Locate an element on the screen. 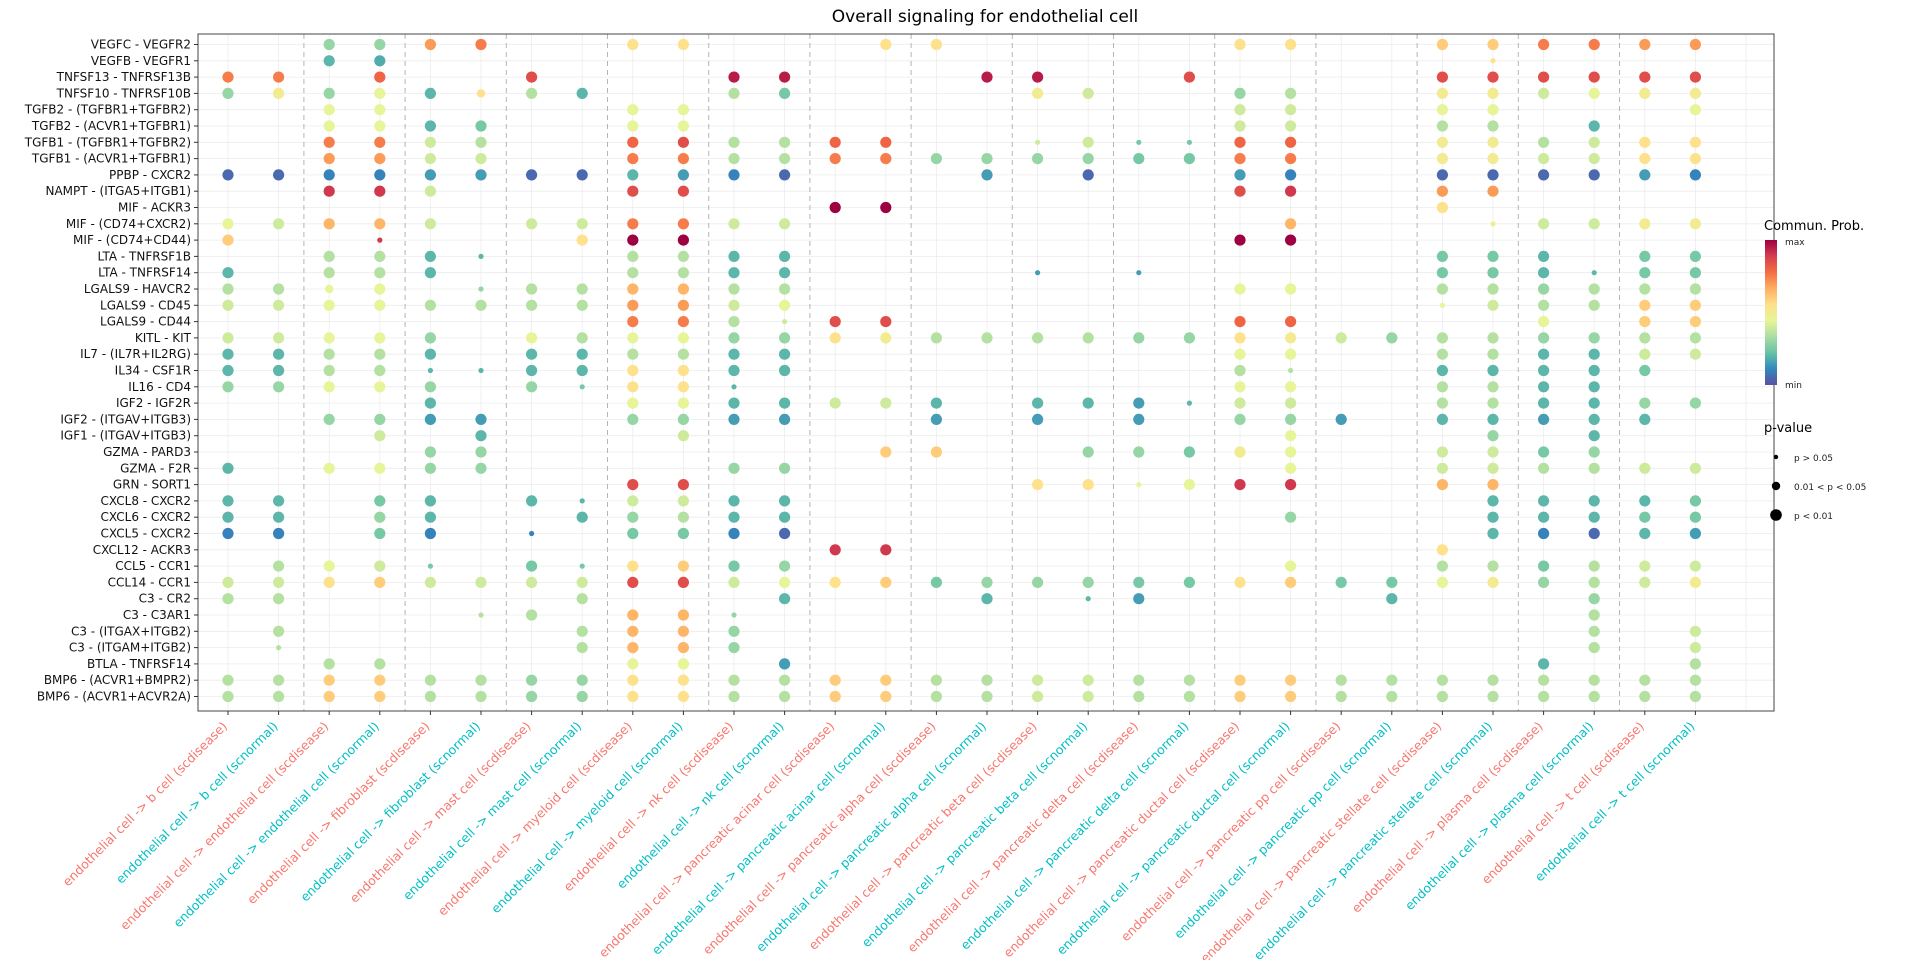 This screenshot has height=964, width=1920. row-label: VEGFB - VEGFR1 is located at coordinates (141, 61).